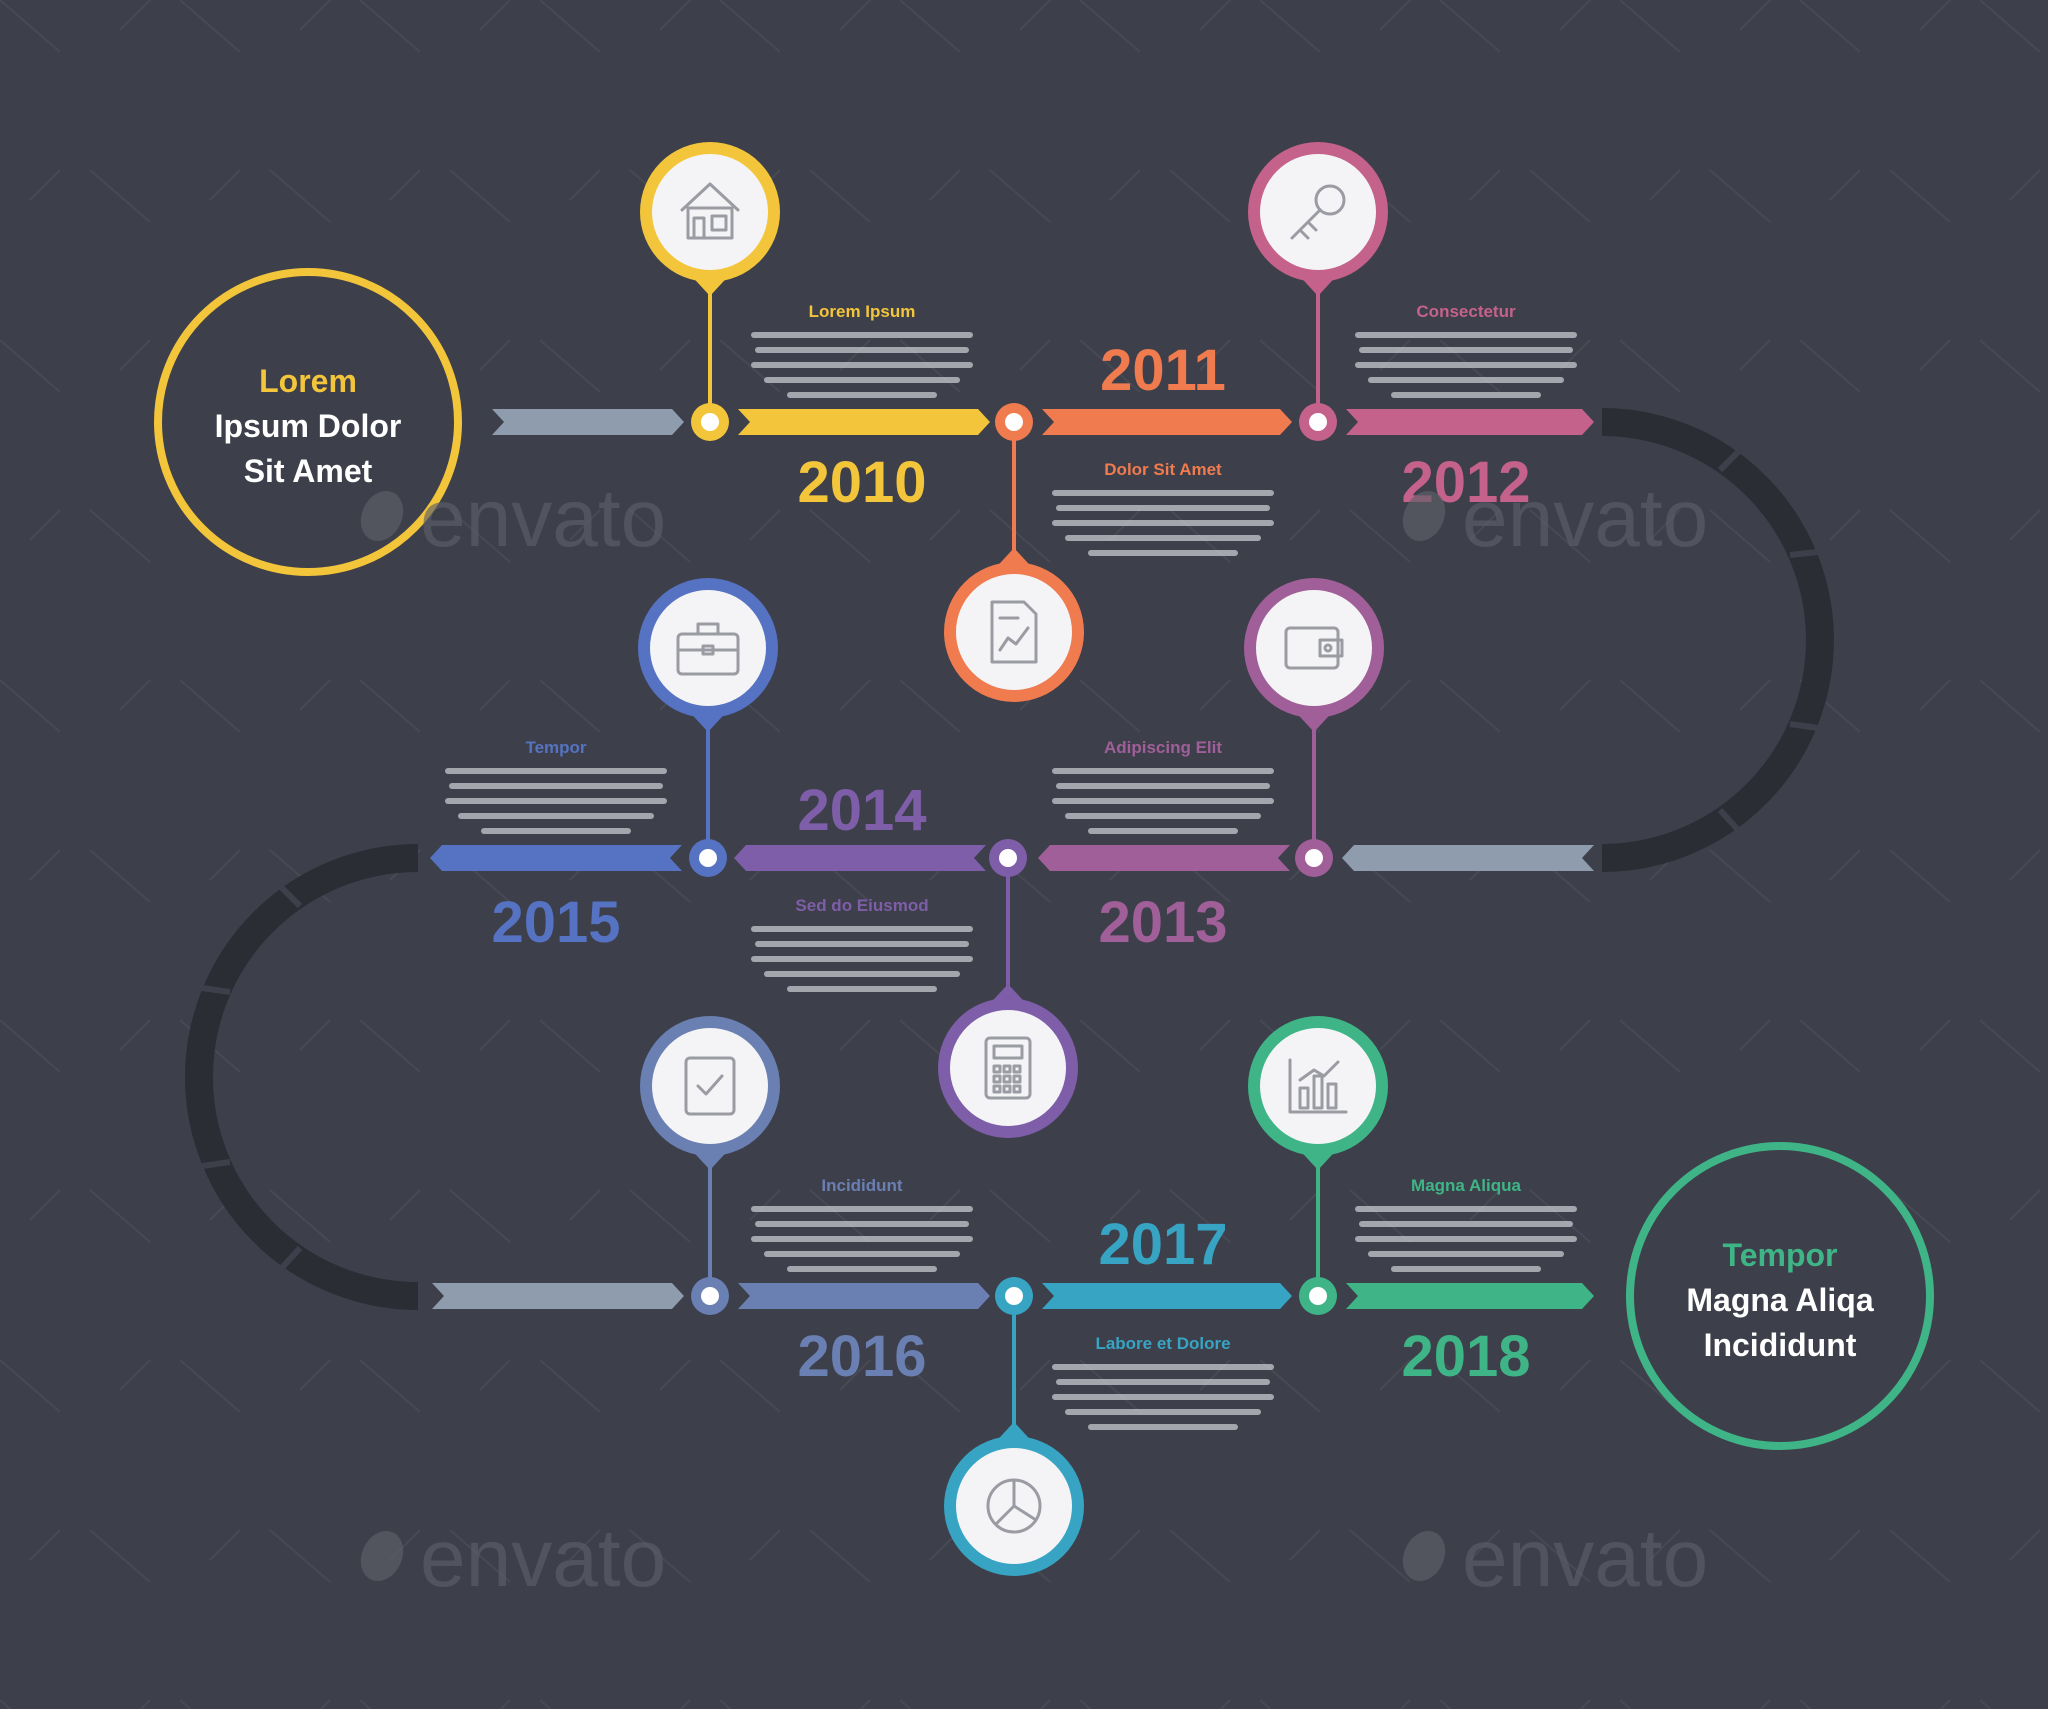  Describe the element at coordinates (861, 905) in the screenshot. I see `title-2014: Sed do Eiusmod` at that location.